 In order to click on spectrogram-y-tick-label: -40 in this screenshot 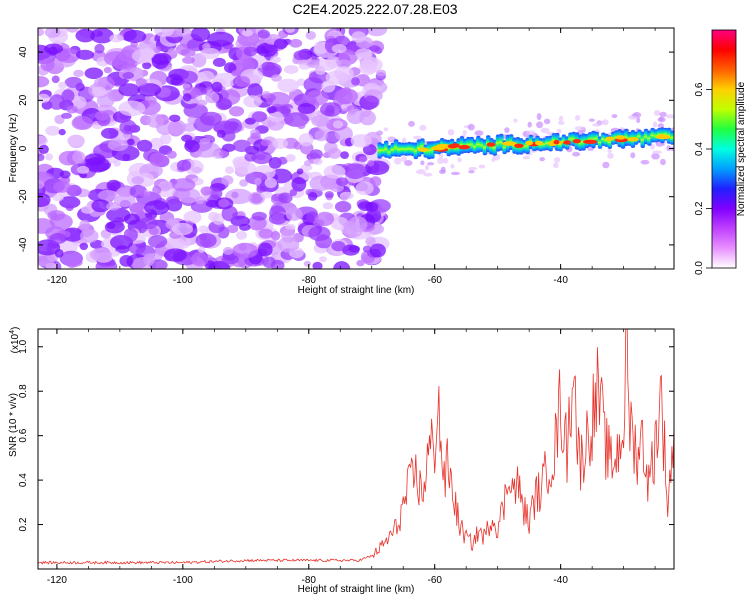, I will do `click(23, 244)`.